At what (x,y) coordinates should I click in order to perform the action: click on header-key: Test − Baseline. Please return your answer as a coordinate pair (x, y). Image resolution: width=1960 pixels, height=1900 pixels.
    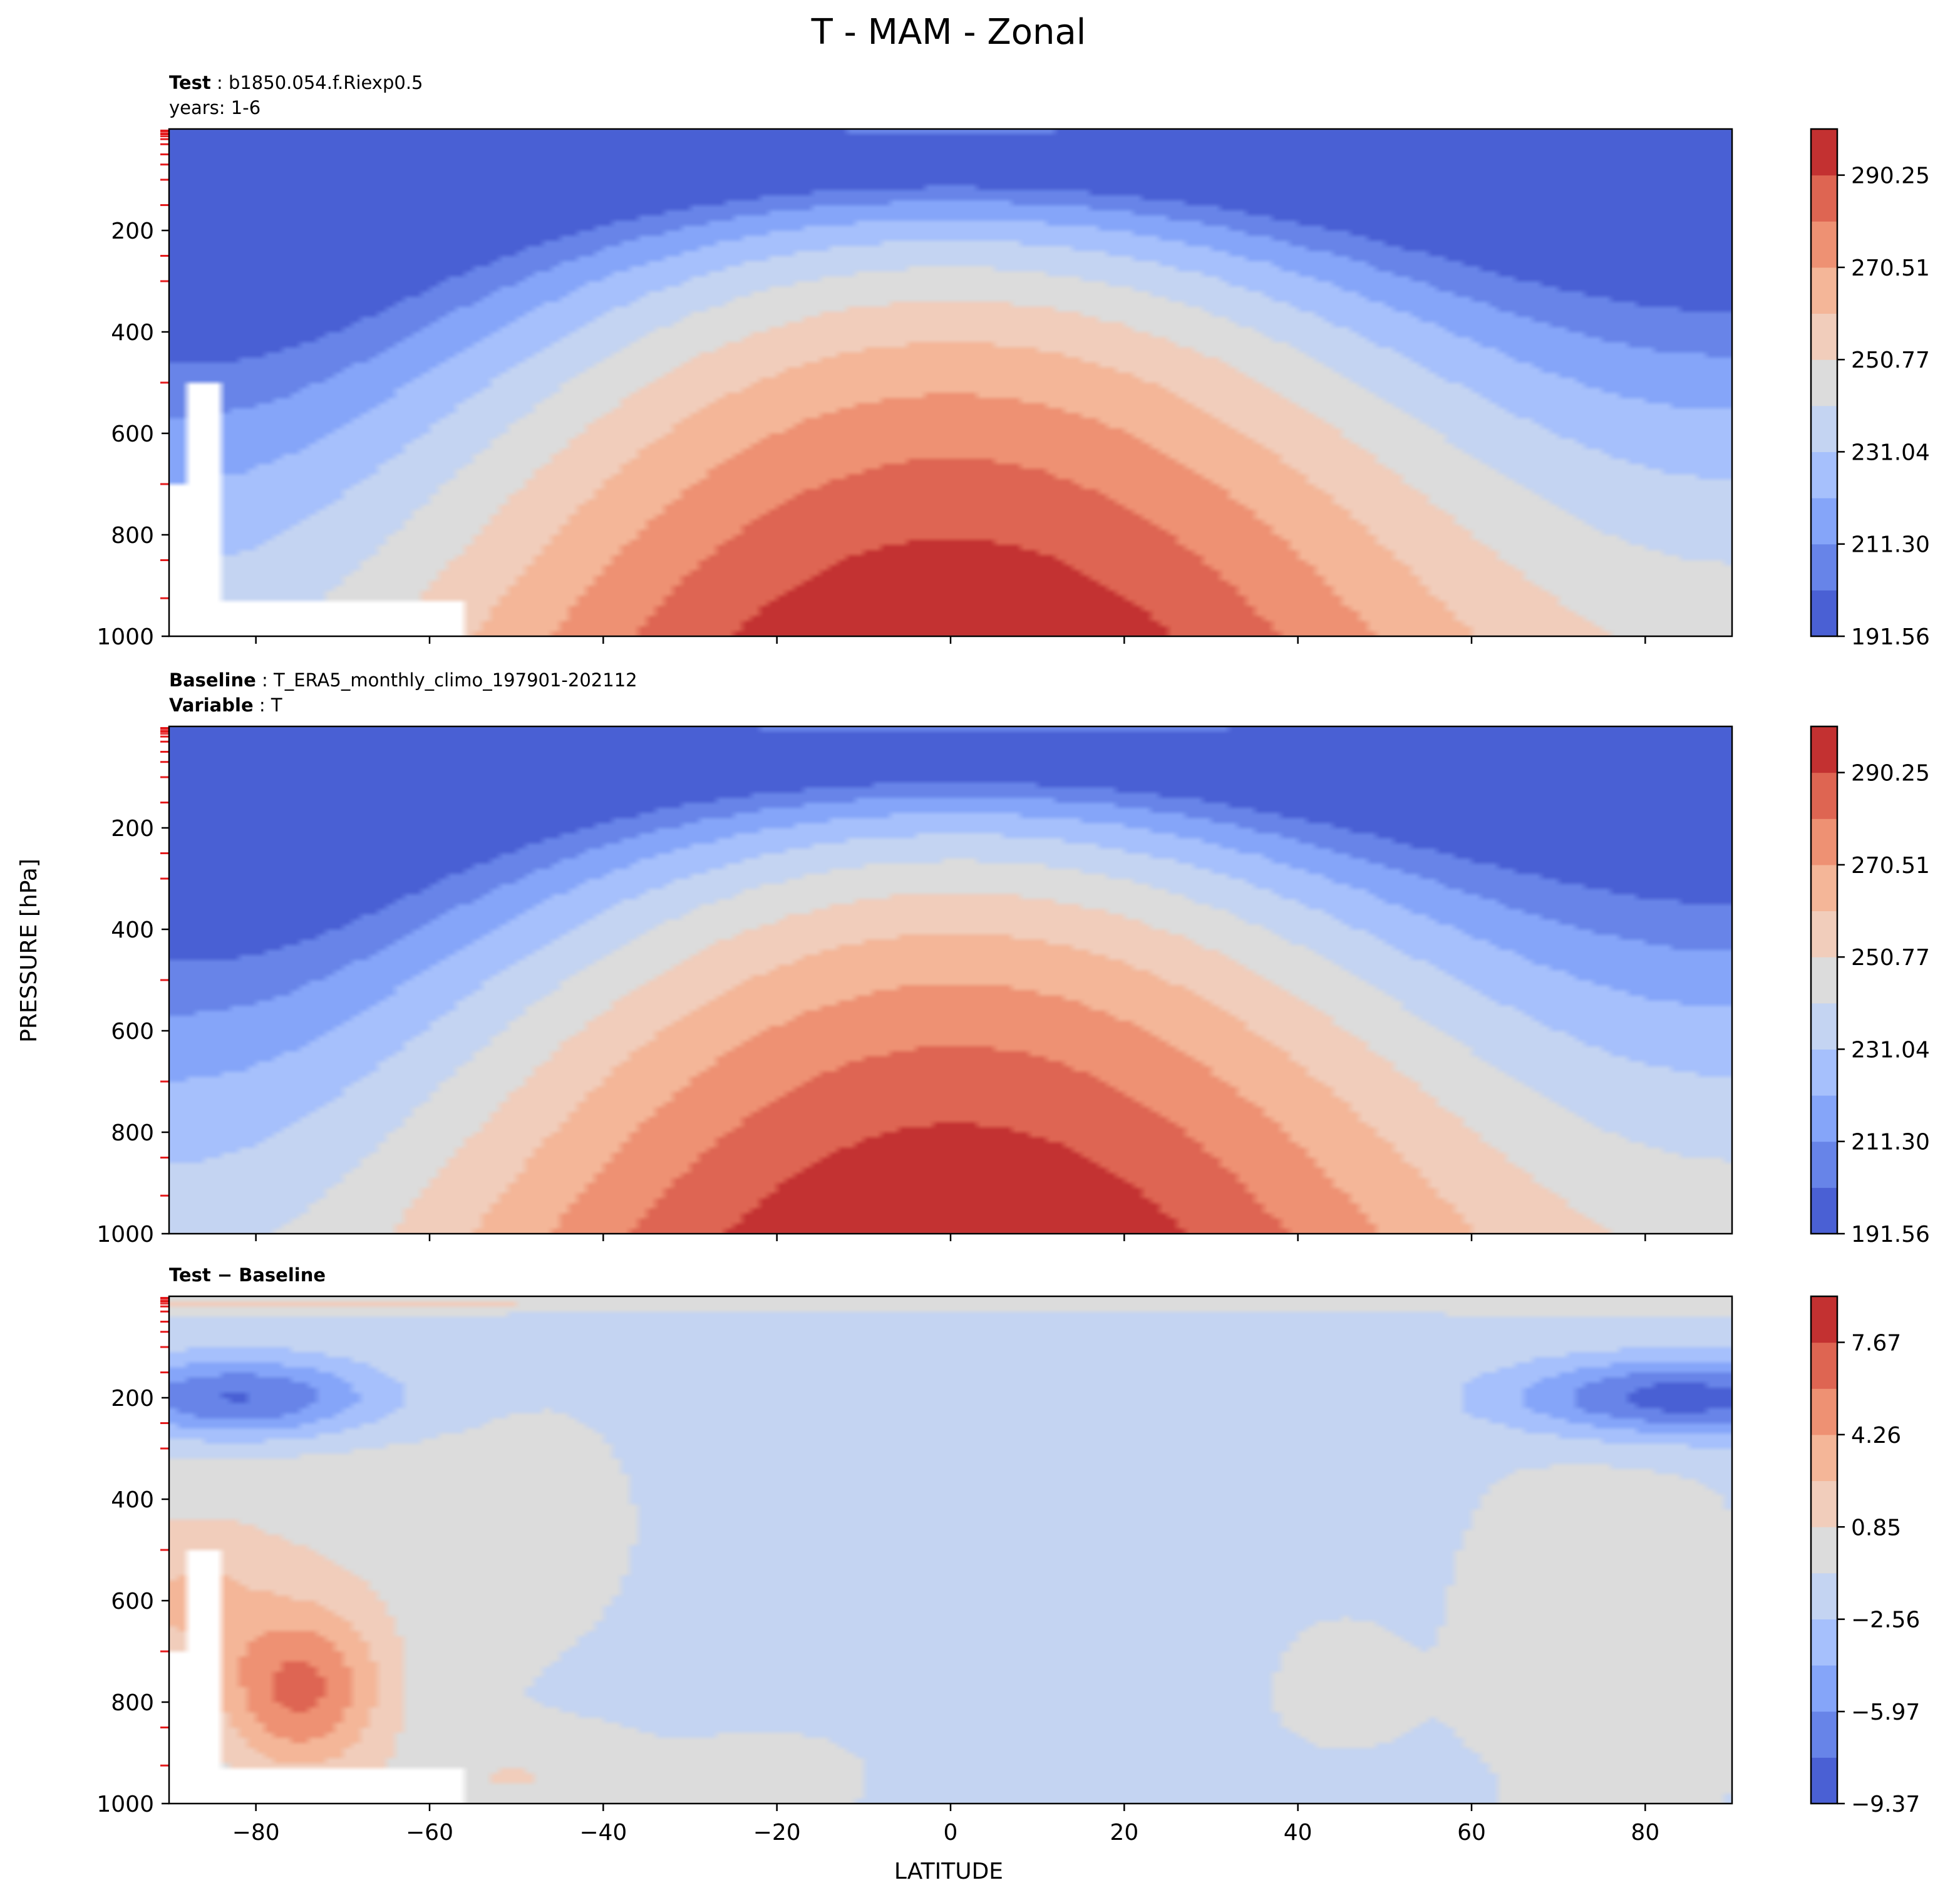
    Looking at the image, I should click on (247, 1275).